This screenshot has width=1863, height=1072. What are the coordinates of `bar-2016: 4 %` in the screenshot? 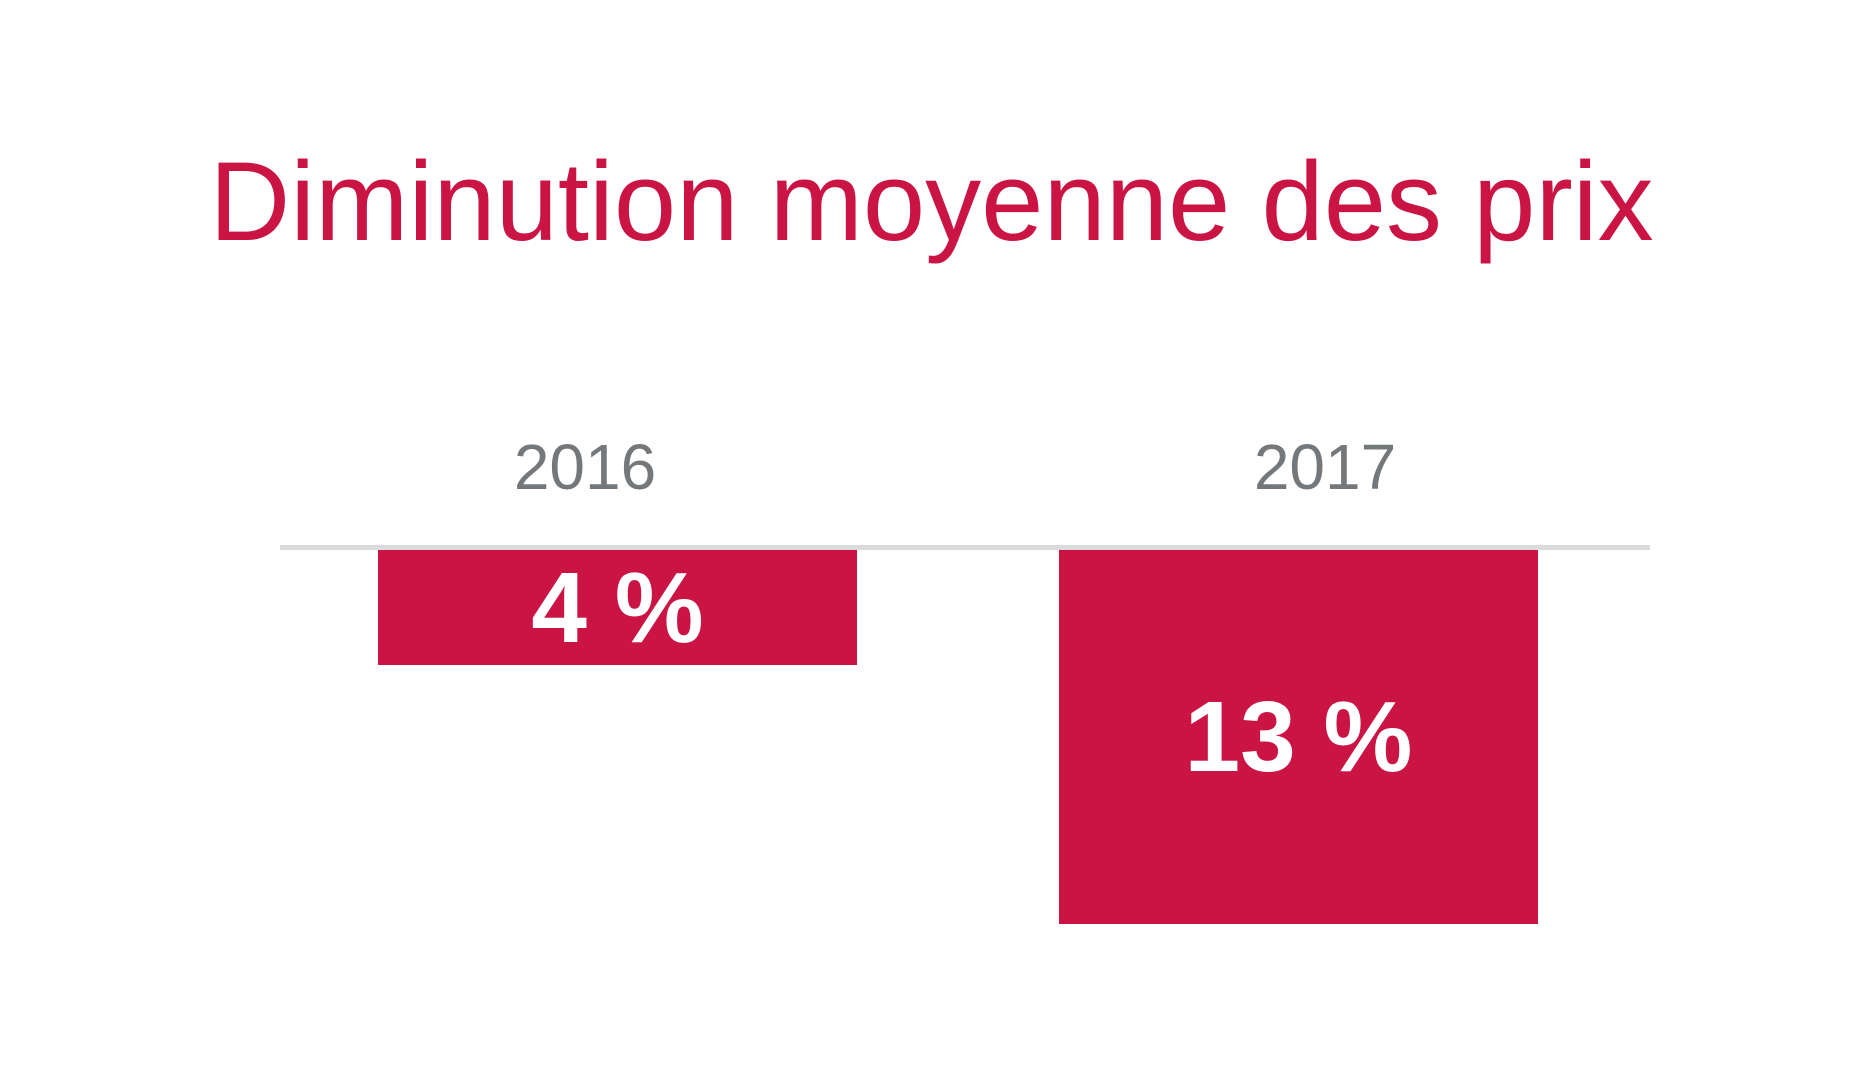 It's located at (617, 607).